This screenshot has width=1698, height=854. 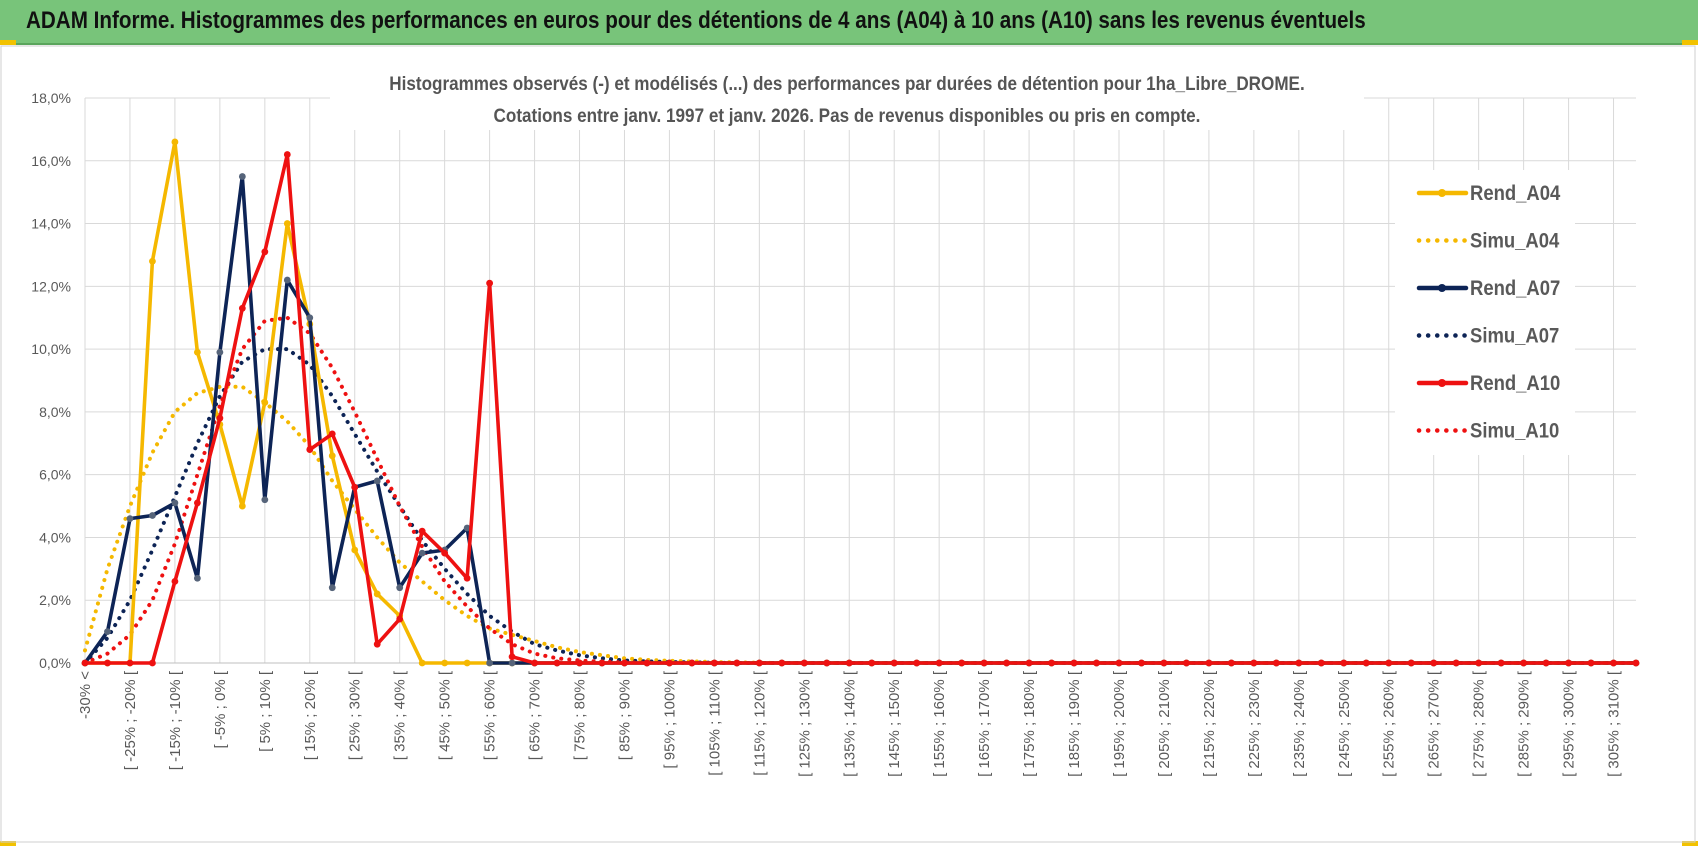 I want to click on x-tick-label: [ 35% ; 40% [, so click(x=400, y=715).